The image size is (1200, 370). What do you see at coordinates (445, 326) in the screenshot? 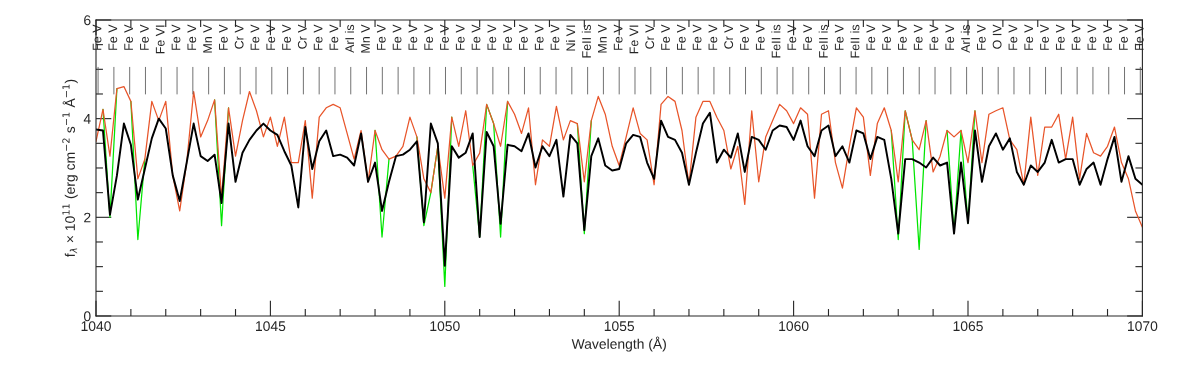
I see `x-tick-label: 1050` at bounding box center [445, 326].